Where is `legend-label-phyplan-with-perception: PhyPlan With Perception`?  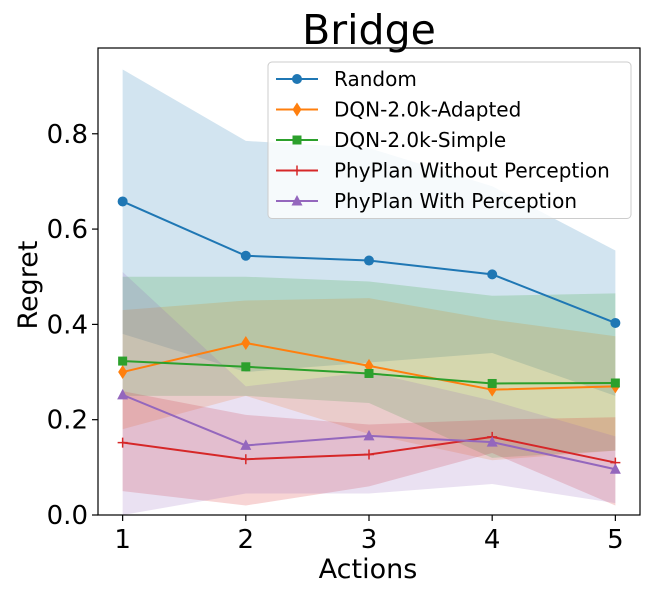 legend-label-phyplan-with-perception: PhyPlan With Perception is located at coordinates (455, 201).